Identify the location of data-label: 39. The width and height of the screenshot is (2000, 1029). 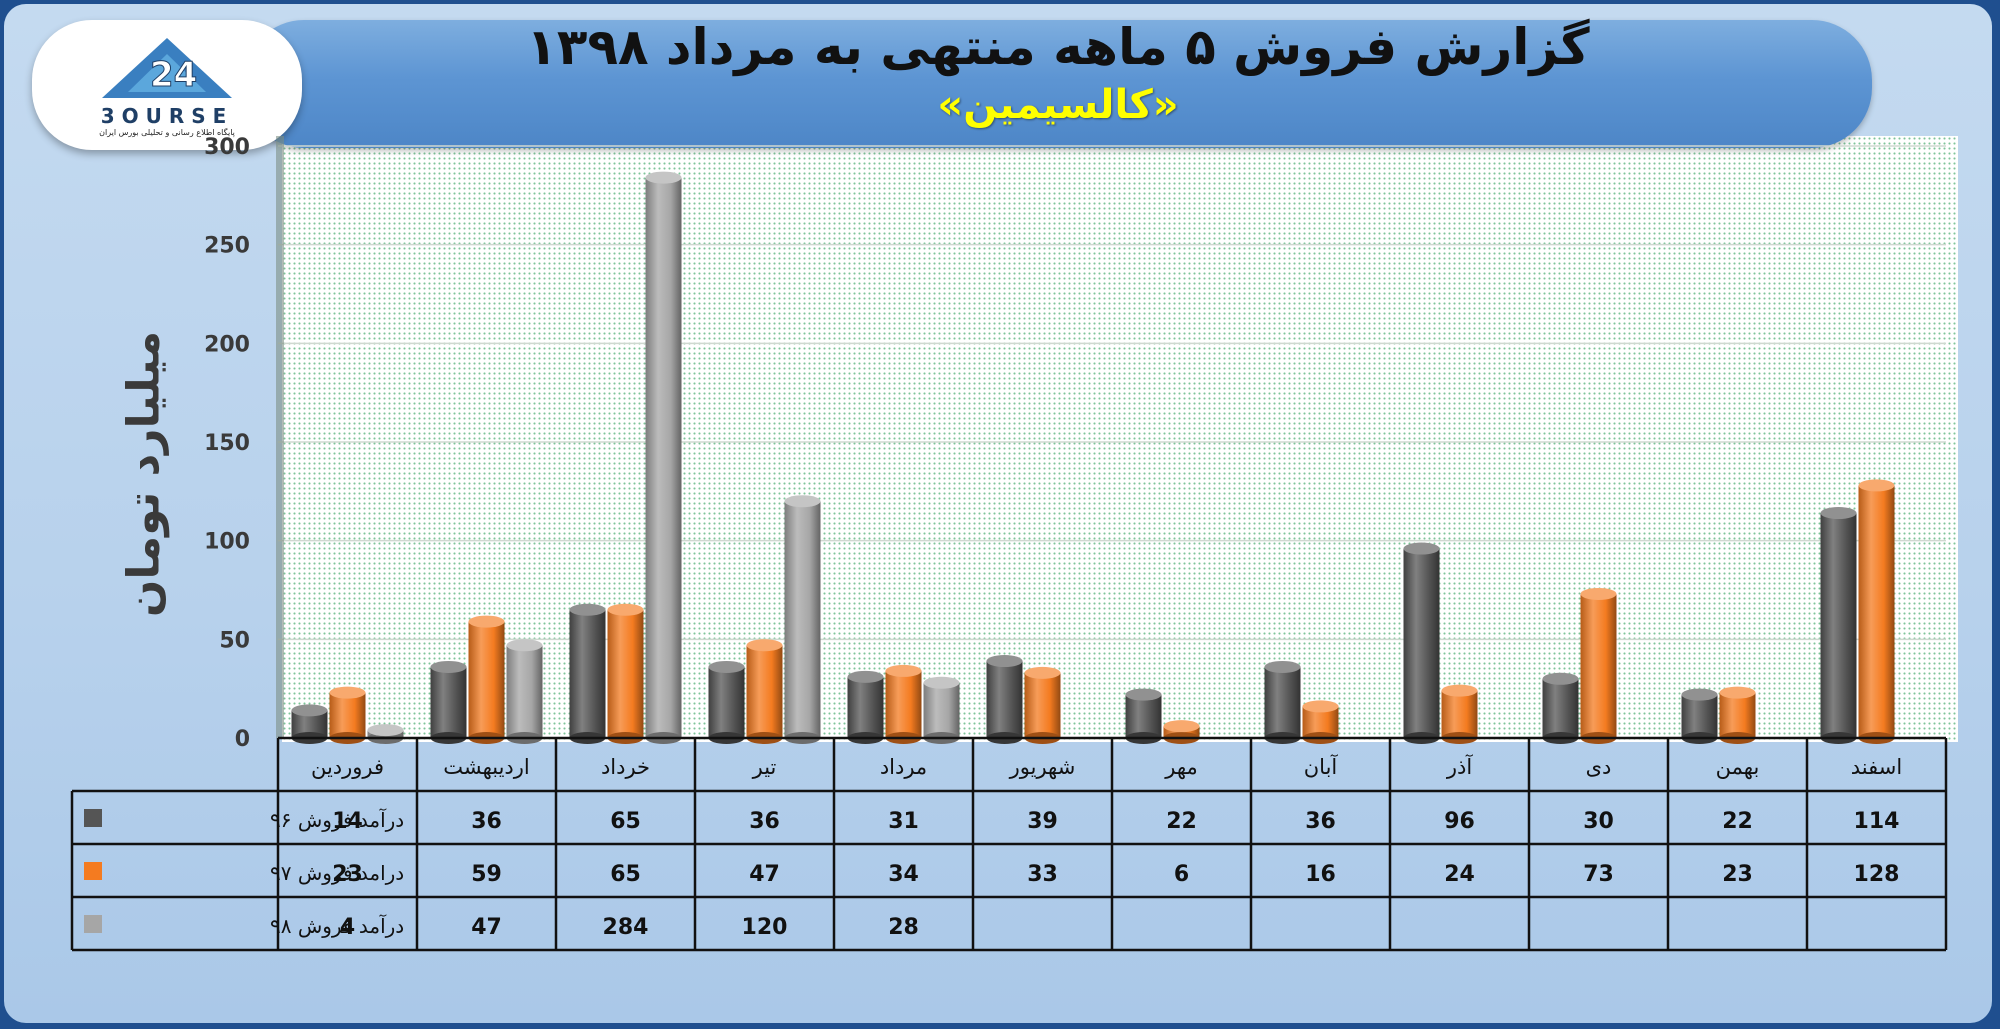
(1042, 821).